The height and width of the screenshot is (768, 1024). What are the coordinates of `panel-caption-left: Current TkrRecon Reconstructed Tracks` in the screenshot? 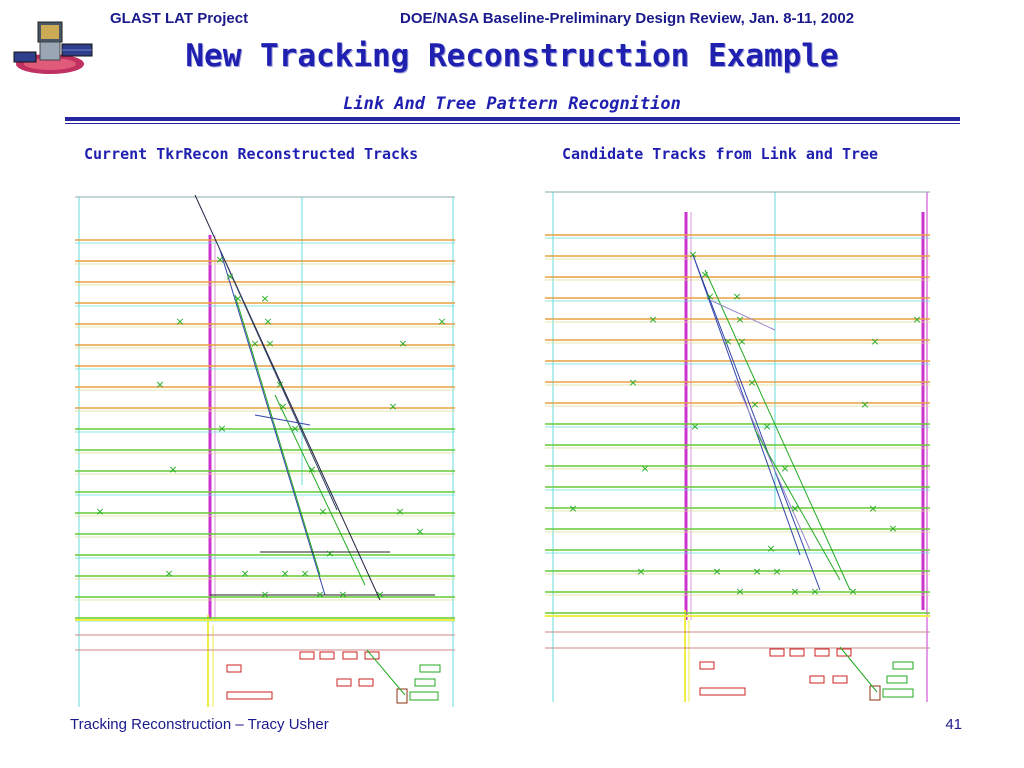 It's located at (251, 154).